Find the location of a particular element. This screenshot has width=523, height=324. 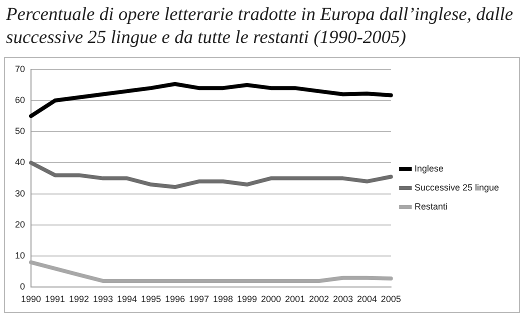

x-tick-label: 2004 is located at coordinates (366, 299).